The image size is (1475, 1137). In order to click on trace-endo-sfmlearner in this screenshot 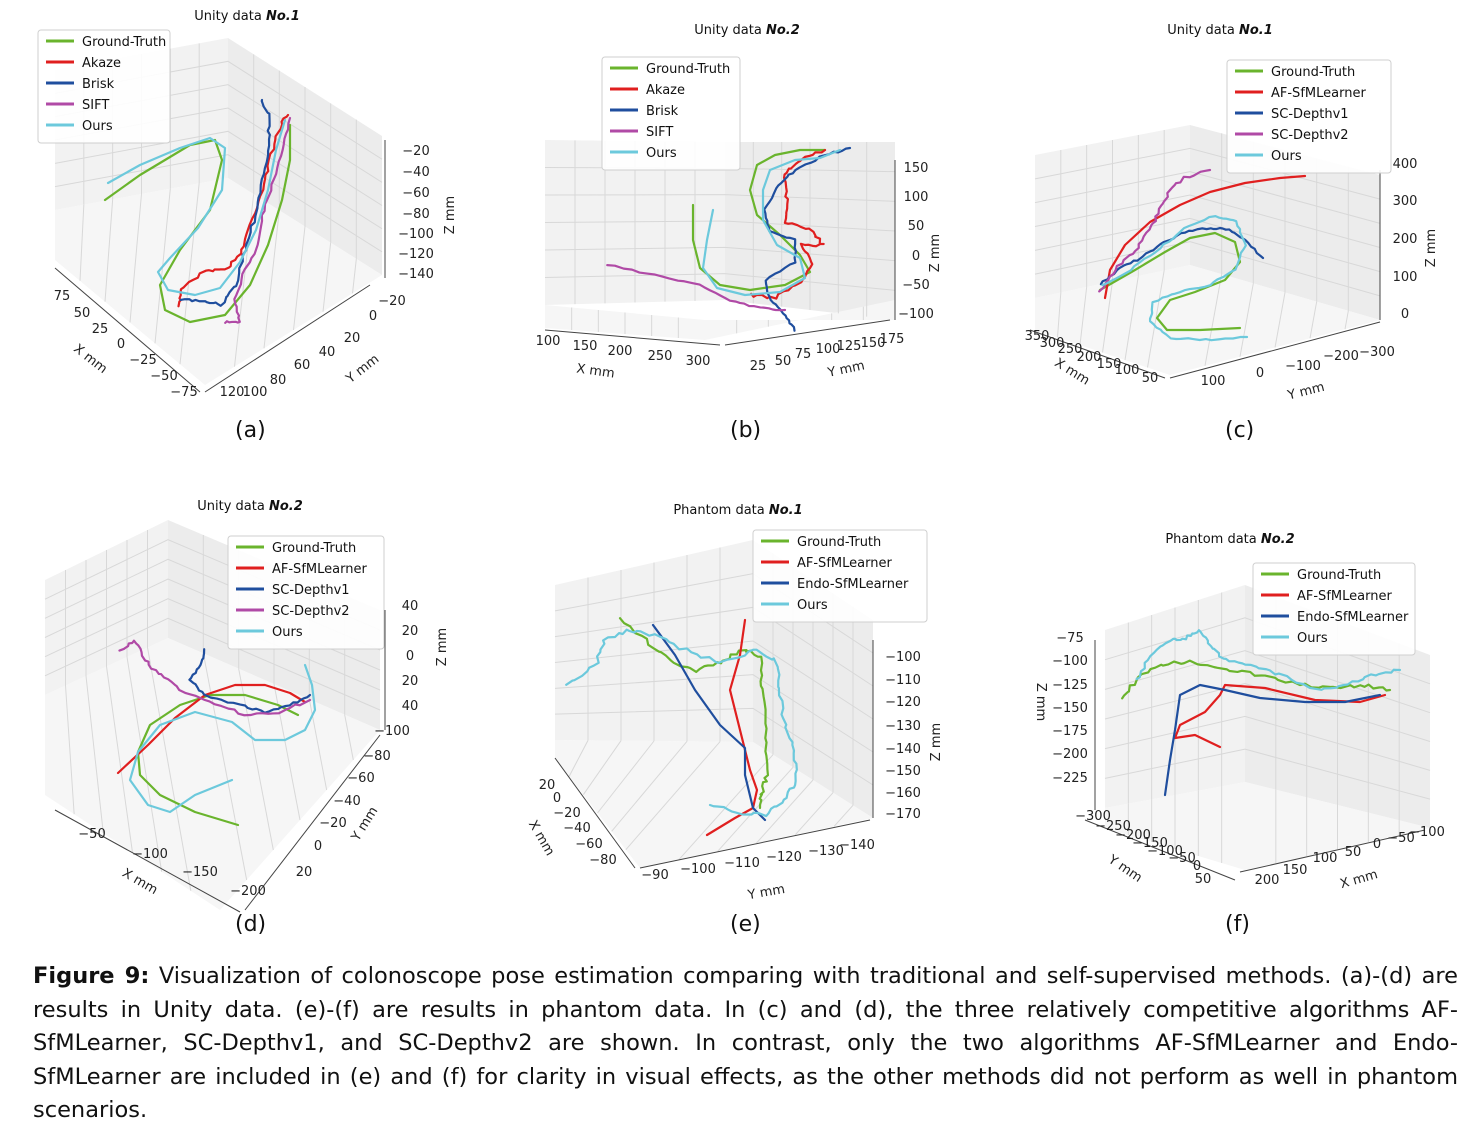, I will do `click(709, 722)`.